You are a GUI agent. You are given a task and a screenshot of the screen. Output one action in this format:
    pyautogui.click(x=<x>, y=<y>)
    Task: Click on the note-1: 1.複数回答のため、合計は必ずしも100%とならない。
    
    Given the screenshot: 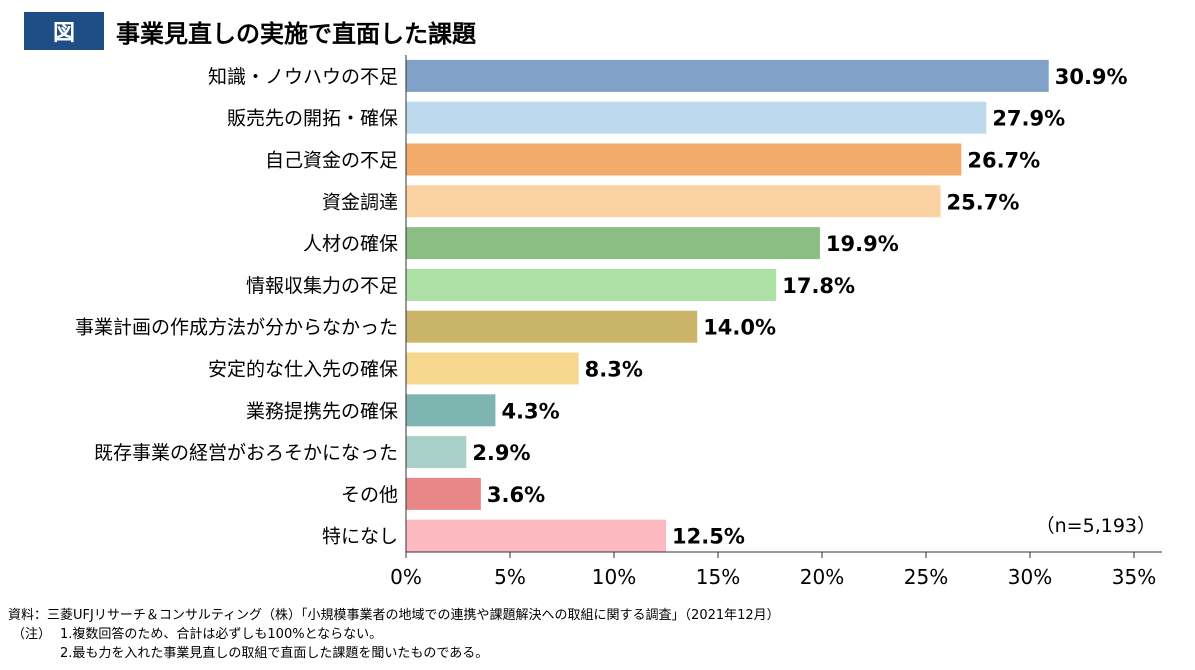 What is the action you would take?
    pyautogui.click(x=221, y=634)
    